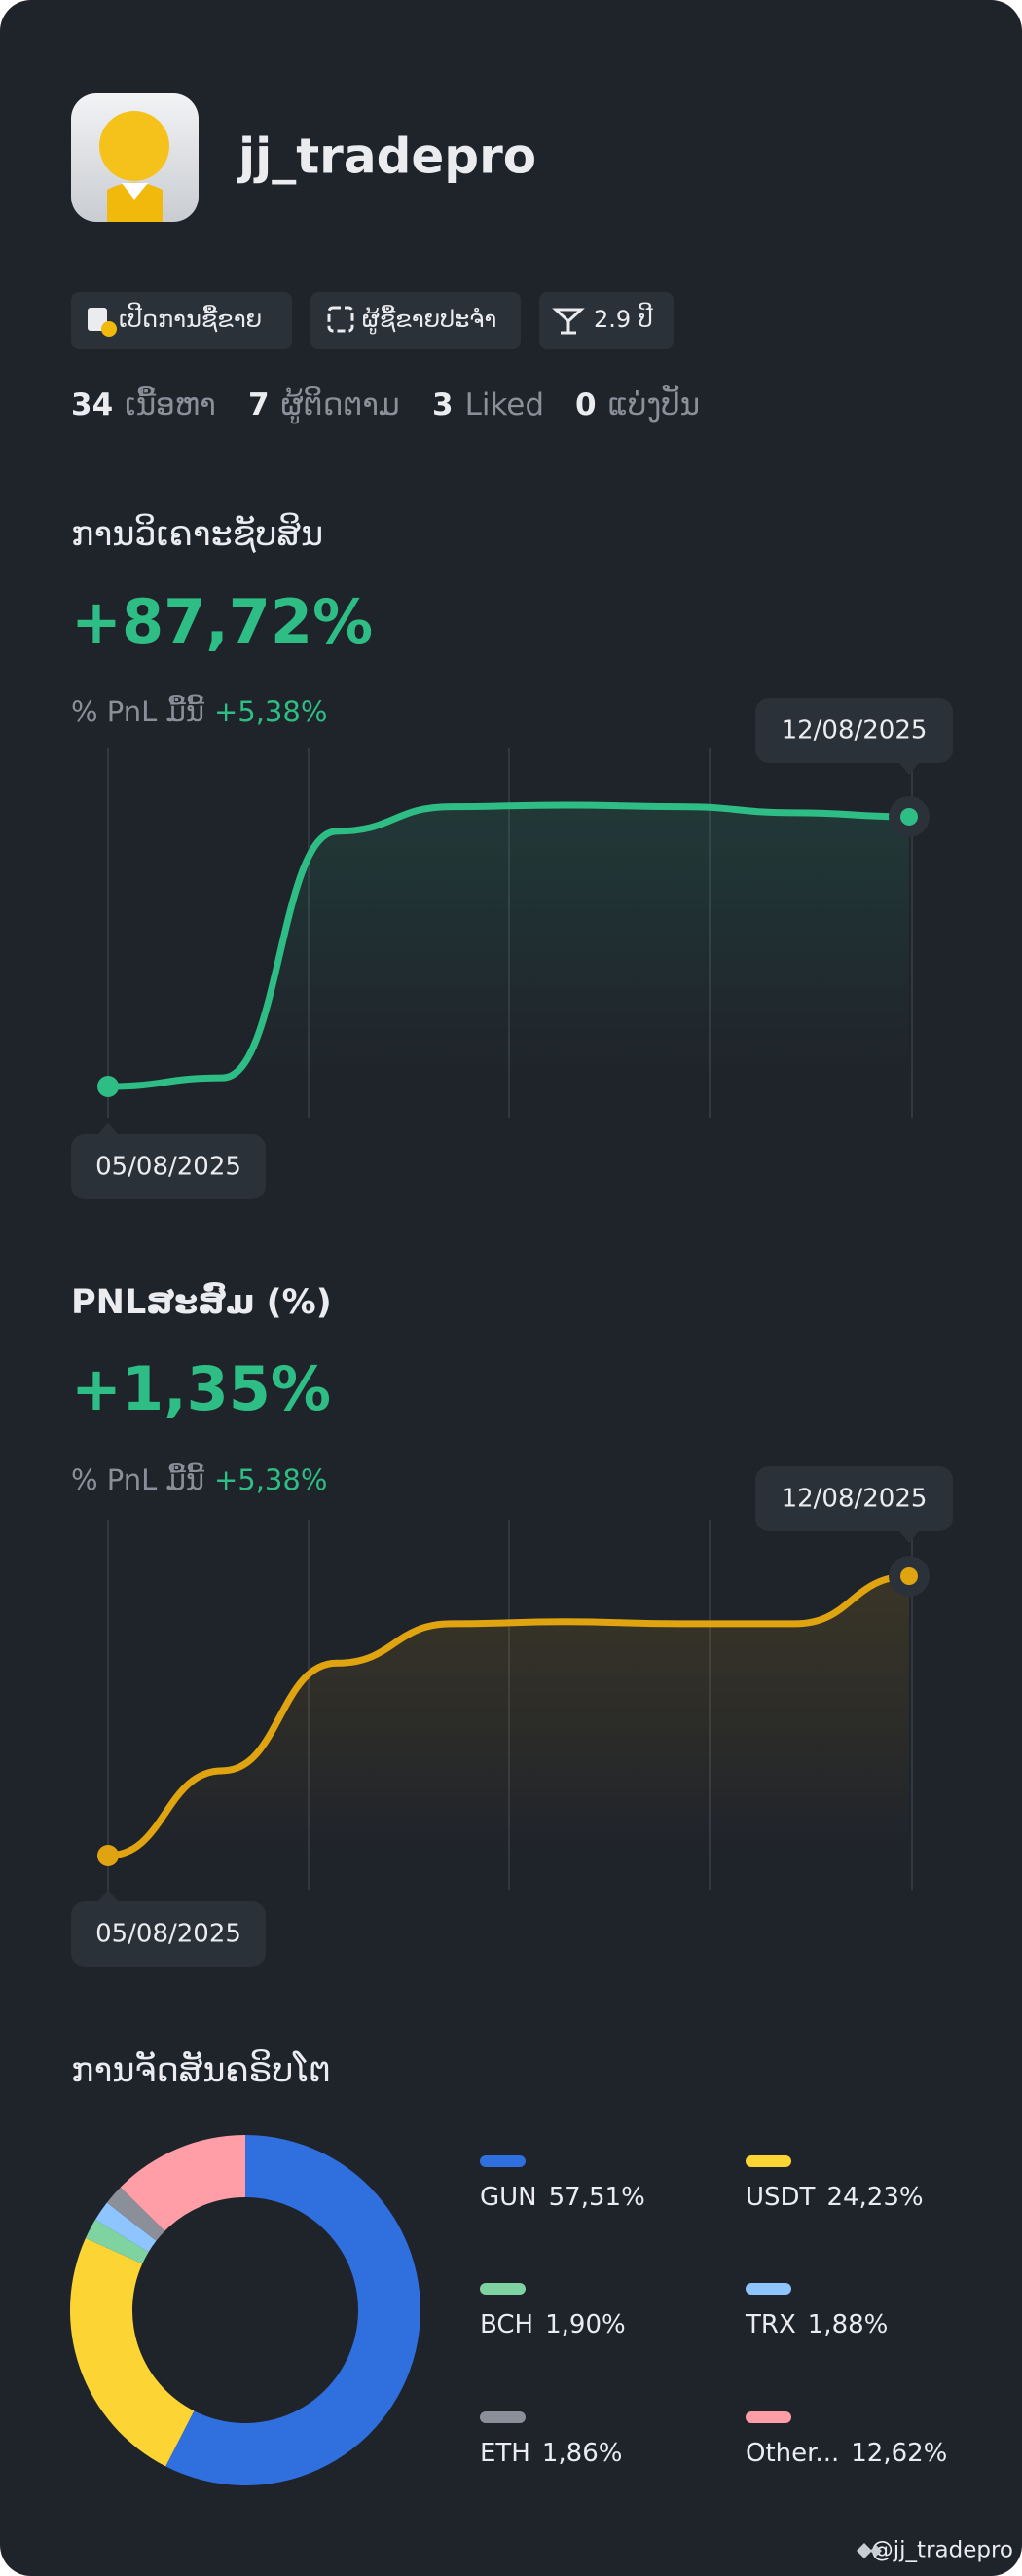 The width and height of the screenshot is (1022, 2576). I want to click on legend-value: 1,86%, so click(583, 2453).